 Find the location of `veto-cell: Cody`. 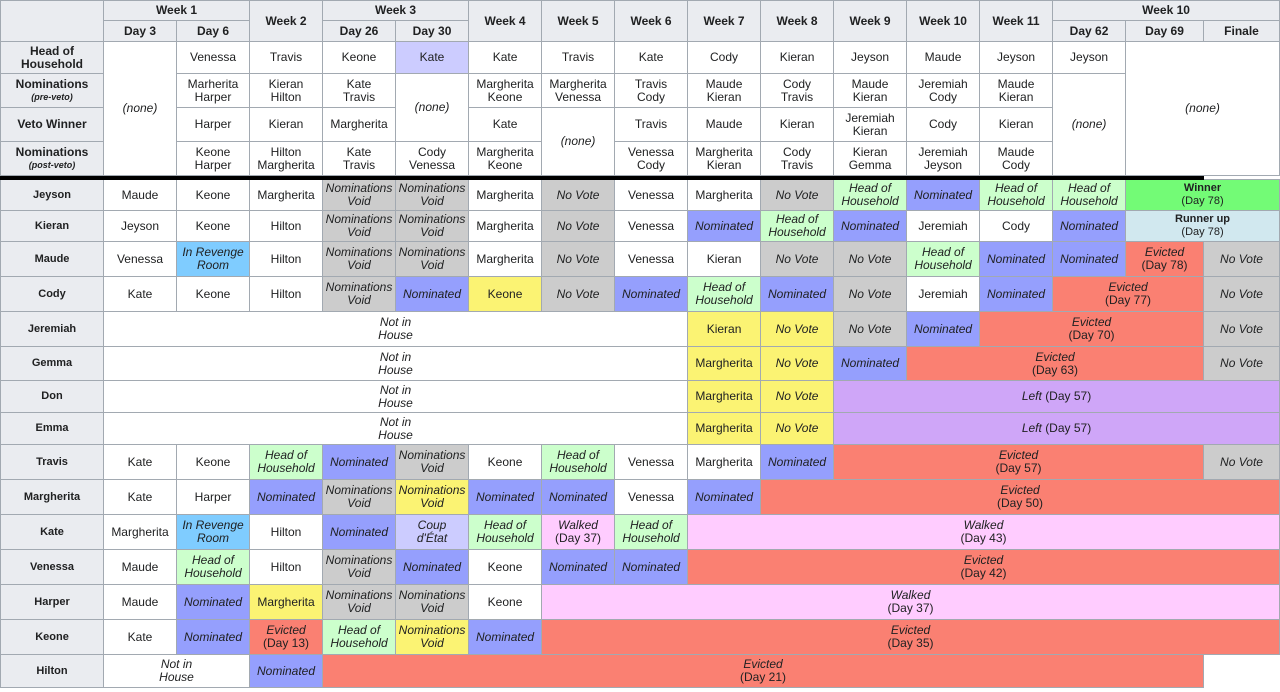

veto-cell: Cody is located at coordinates (943, 124).